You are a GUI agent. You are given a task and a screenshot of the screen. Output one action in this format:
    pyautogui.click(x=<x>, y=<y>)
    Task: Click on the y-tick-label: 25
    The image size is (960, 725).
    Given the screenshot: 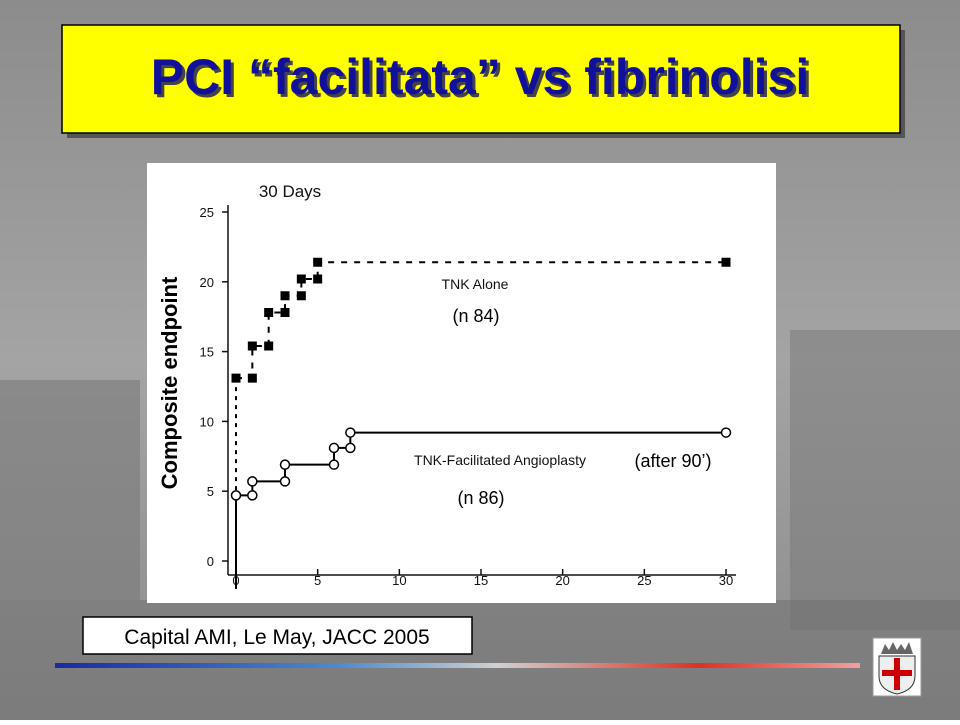 What is the action you would take?
    pyautogui.click(x=207, y=212)
    